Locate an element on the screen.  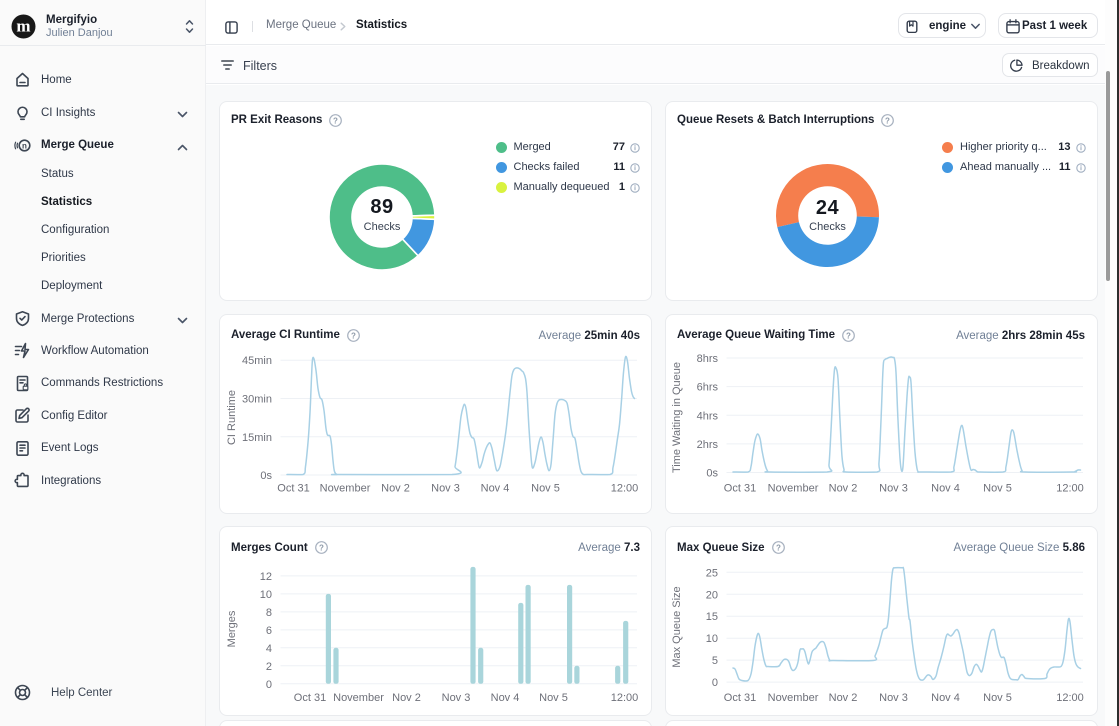
svg-text: n is located at coordinates (24, 145).